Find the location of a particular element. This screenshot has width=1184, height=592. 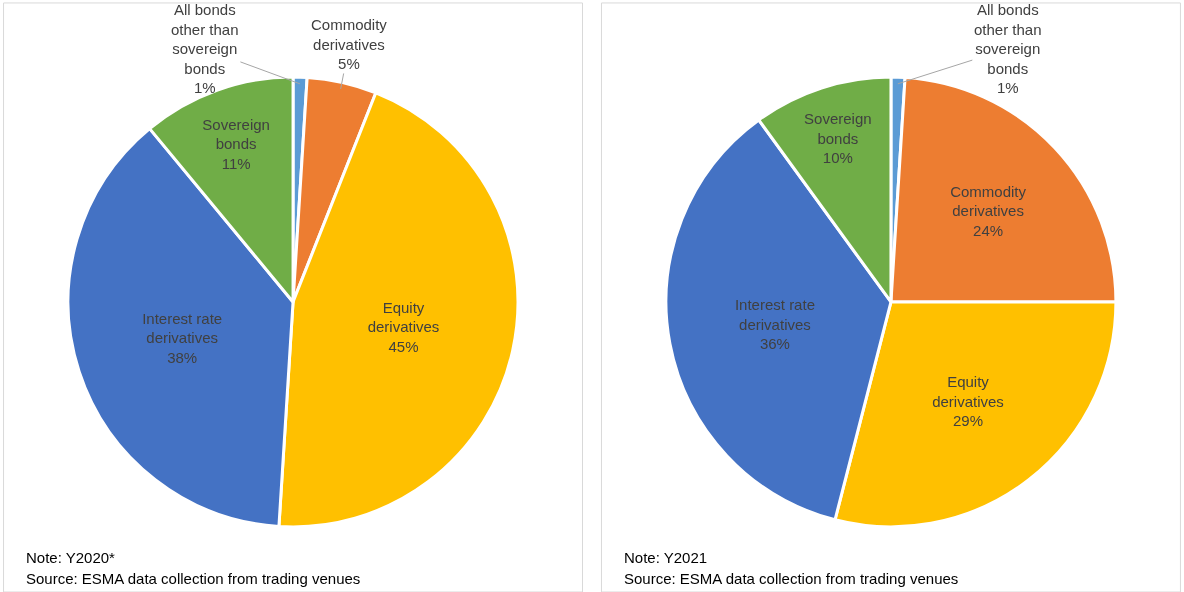

text: Note: Y2021 is located at coordinates (666, 557).